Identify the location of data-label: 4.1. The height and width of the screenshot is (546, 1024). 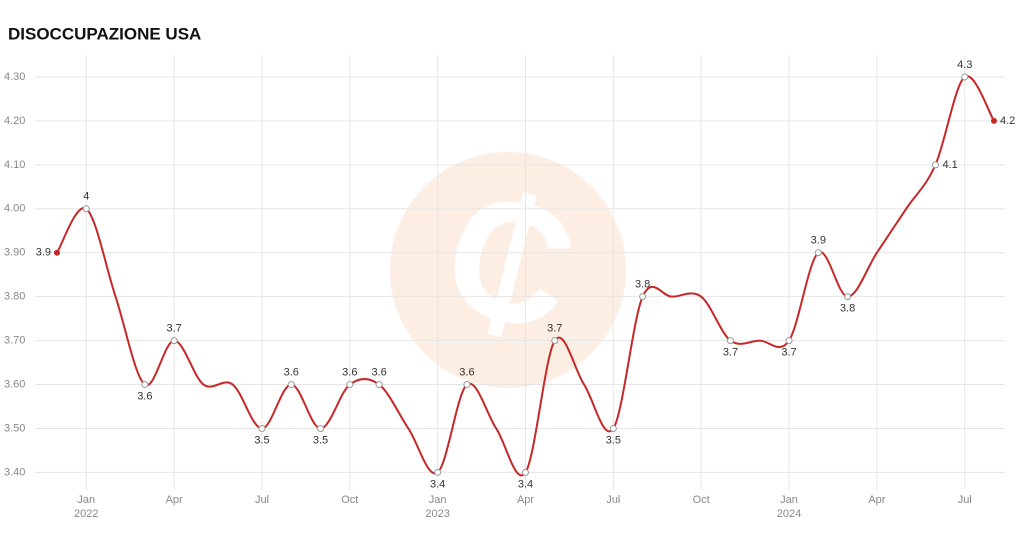
(949, 165).